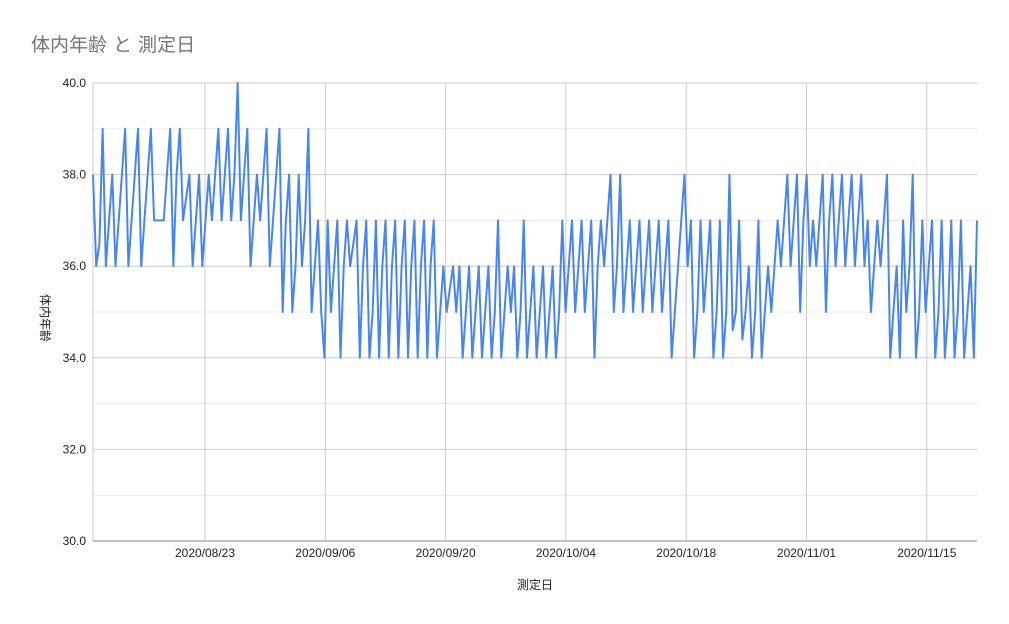  Describe the element at coordinates (446, 553) in the screenshot. I see `x-tick-label: 2020/09/20` at that location.